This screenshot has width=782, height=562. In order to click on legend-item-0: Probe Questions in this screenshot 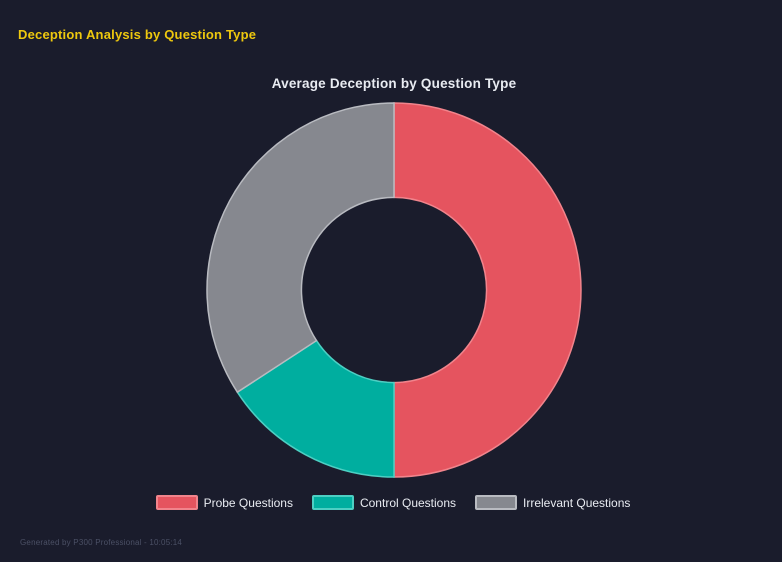, I will do `click(224, 502)`.